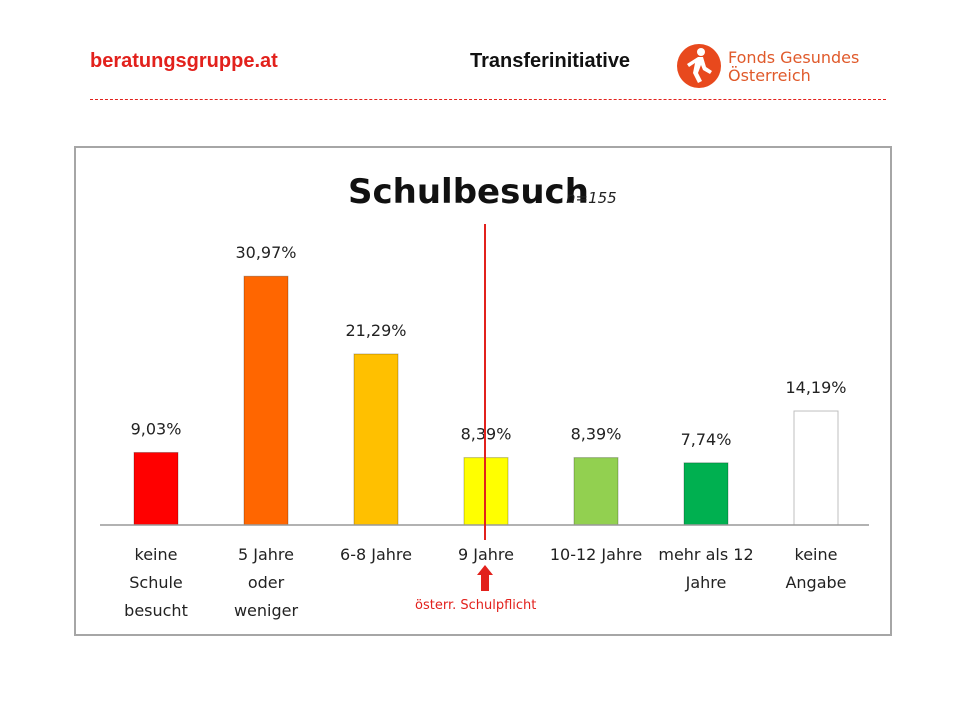  What do you see at coordinates (706, 439) in the screenshot?
I see `data-label-5: 7,74%` at bounding box center [706, 439].